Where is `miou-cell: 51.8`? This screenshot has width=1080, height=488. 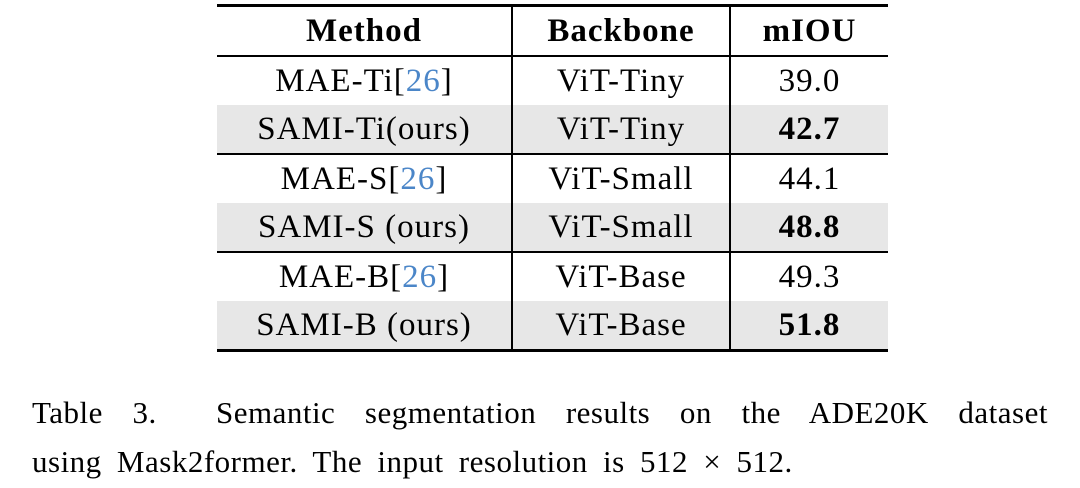 miou-cell: 51.8 is located at coordinates (809, 324).